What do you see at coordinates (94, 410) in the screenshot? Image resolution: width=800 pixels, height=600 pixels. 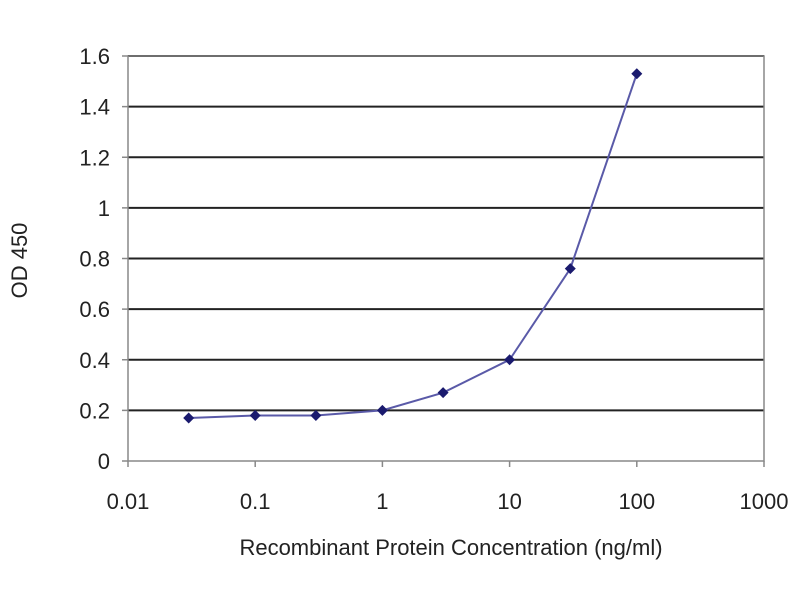 I see `y-tick-label: 0.2` at bounding box center [94, 410].